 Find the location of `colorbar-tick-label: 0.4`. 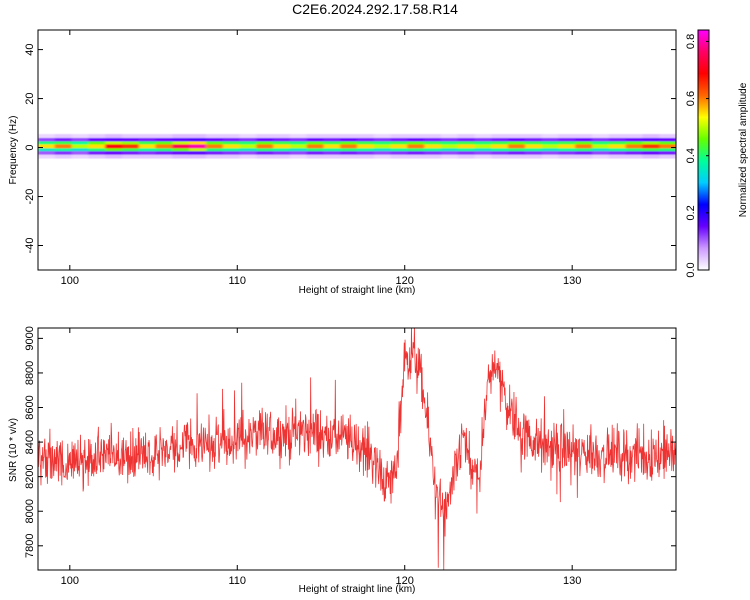

colorbar-tick-label: 0.4 is located at coordinates (691, 155).